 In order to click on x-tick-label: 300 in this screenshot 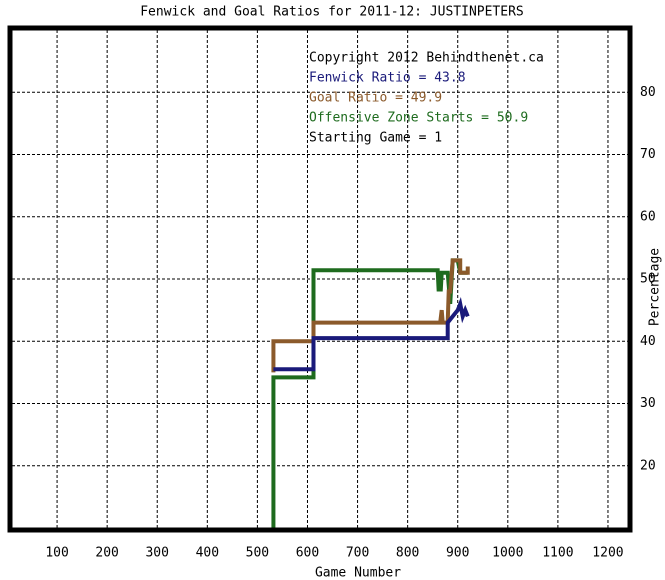, I will do `click(156, 553)`.